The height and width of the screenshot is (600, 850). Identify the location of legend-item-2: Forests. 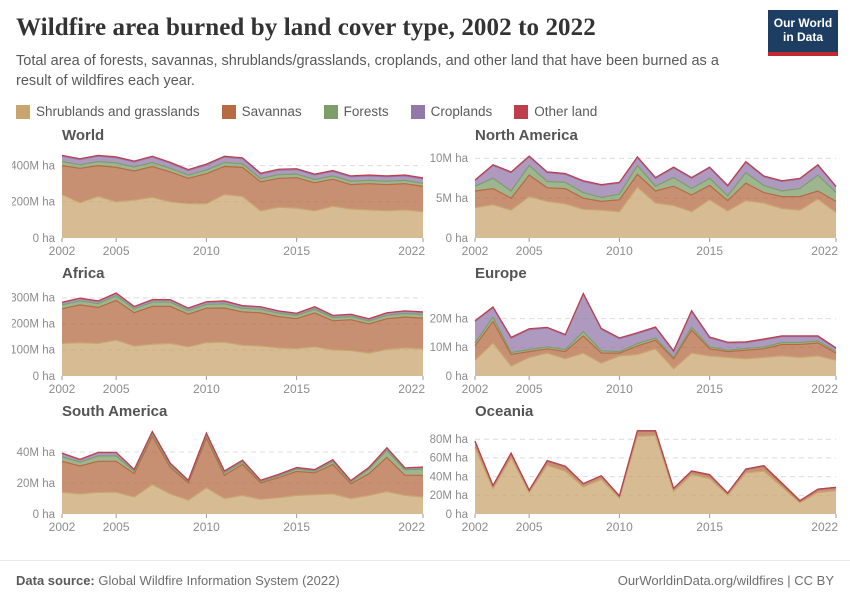
(356, 111).